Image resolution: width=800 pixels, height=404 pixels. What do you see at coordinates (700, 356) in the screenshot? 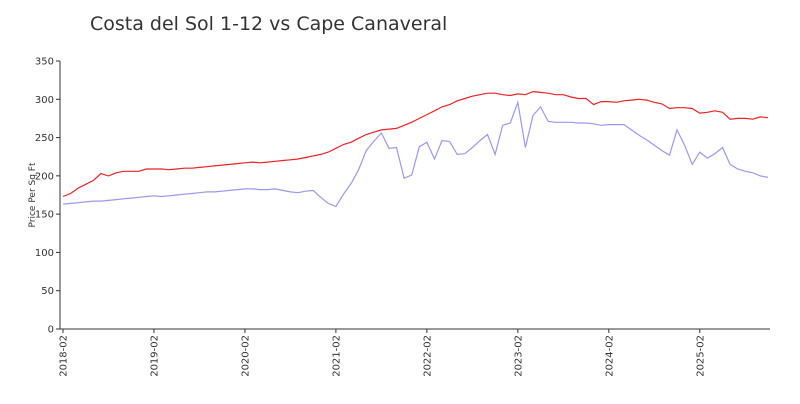
I see `x-tick-label: 2025-02` at bounding box center [700, 356].